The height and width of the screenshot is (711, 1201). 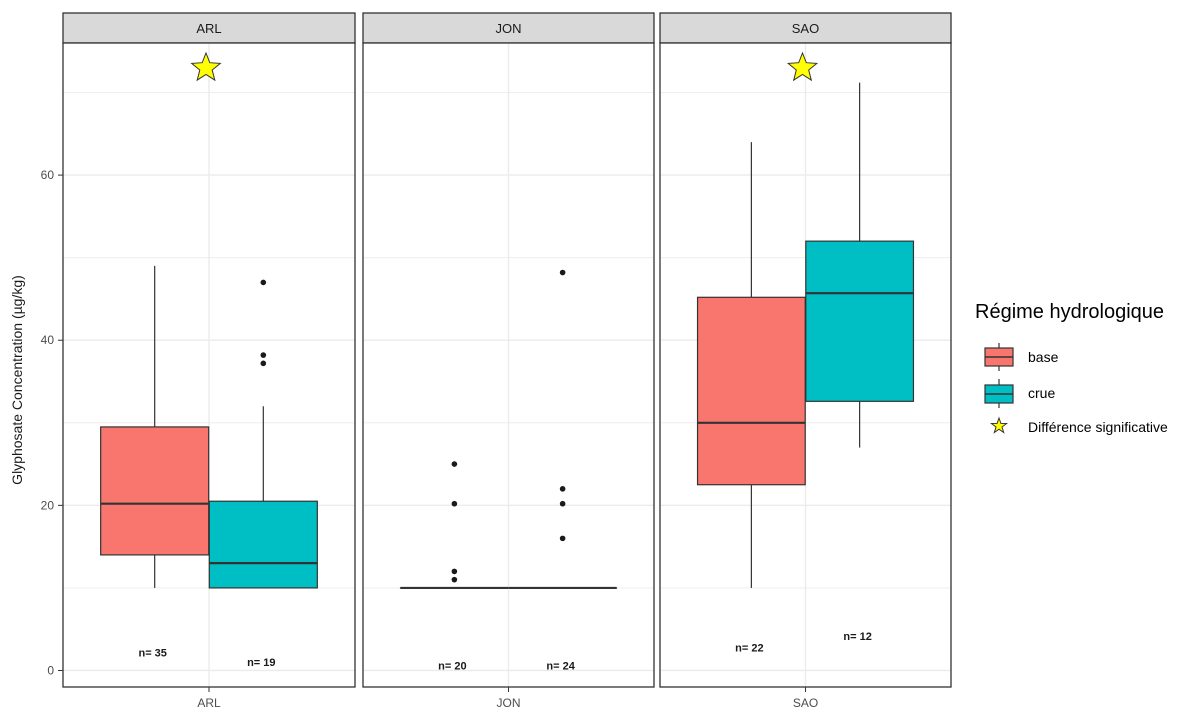 What do you see at coordinates (857, 637) in the screenshot?
I see `n-label-sao-crue: n= 12` at bounding box center [857, 637].